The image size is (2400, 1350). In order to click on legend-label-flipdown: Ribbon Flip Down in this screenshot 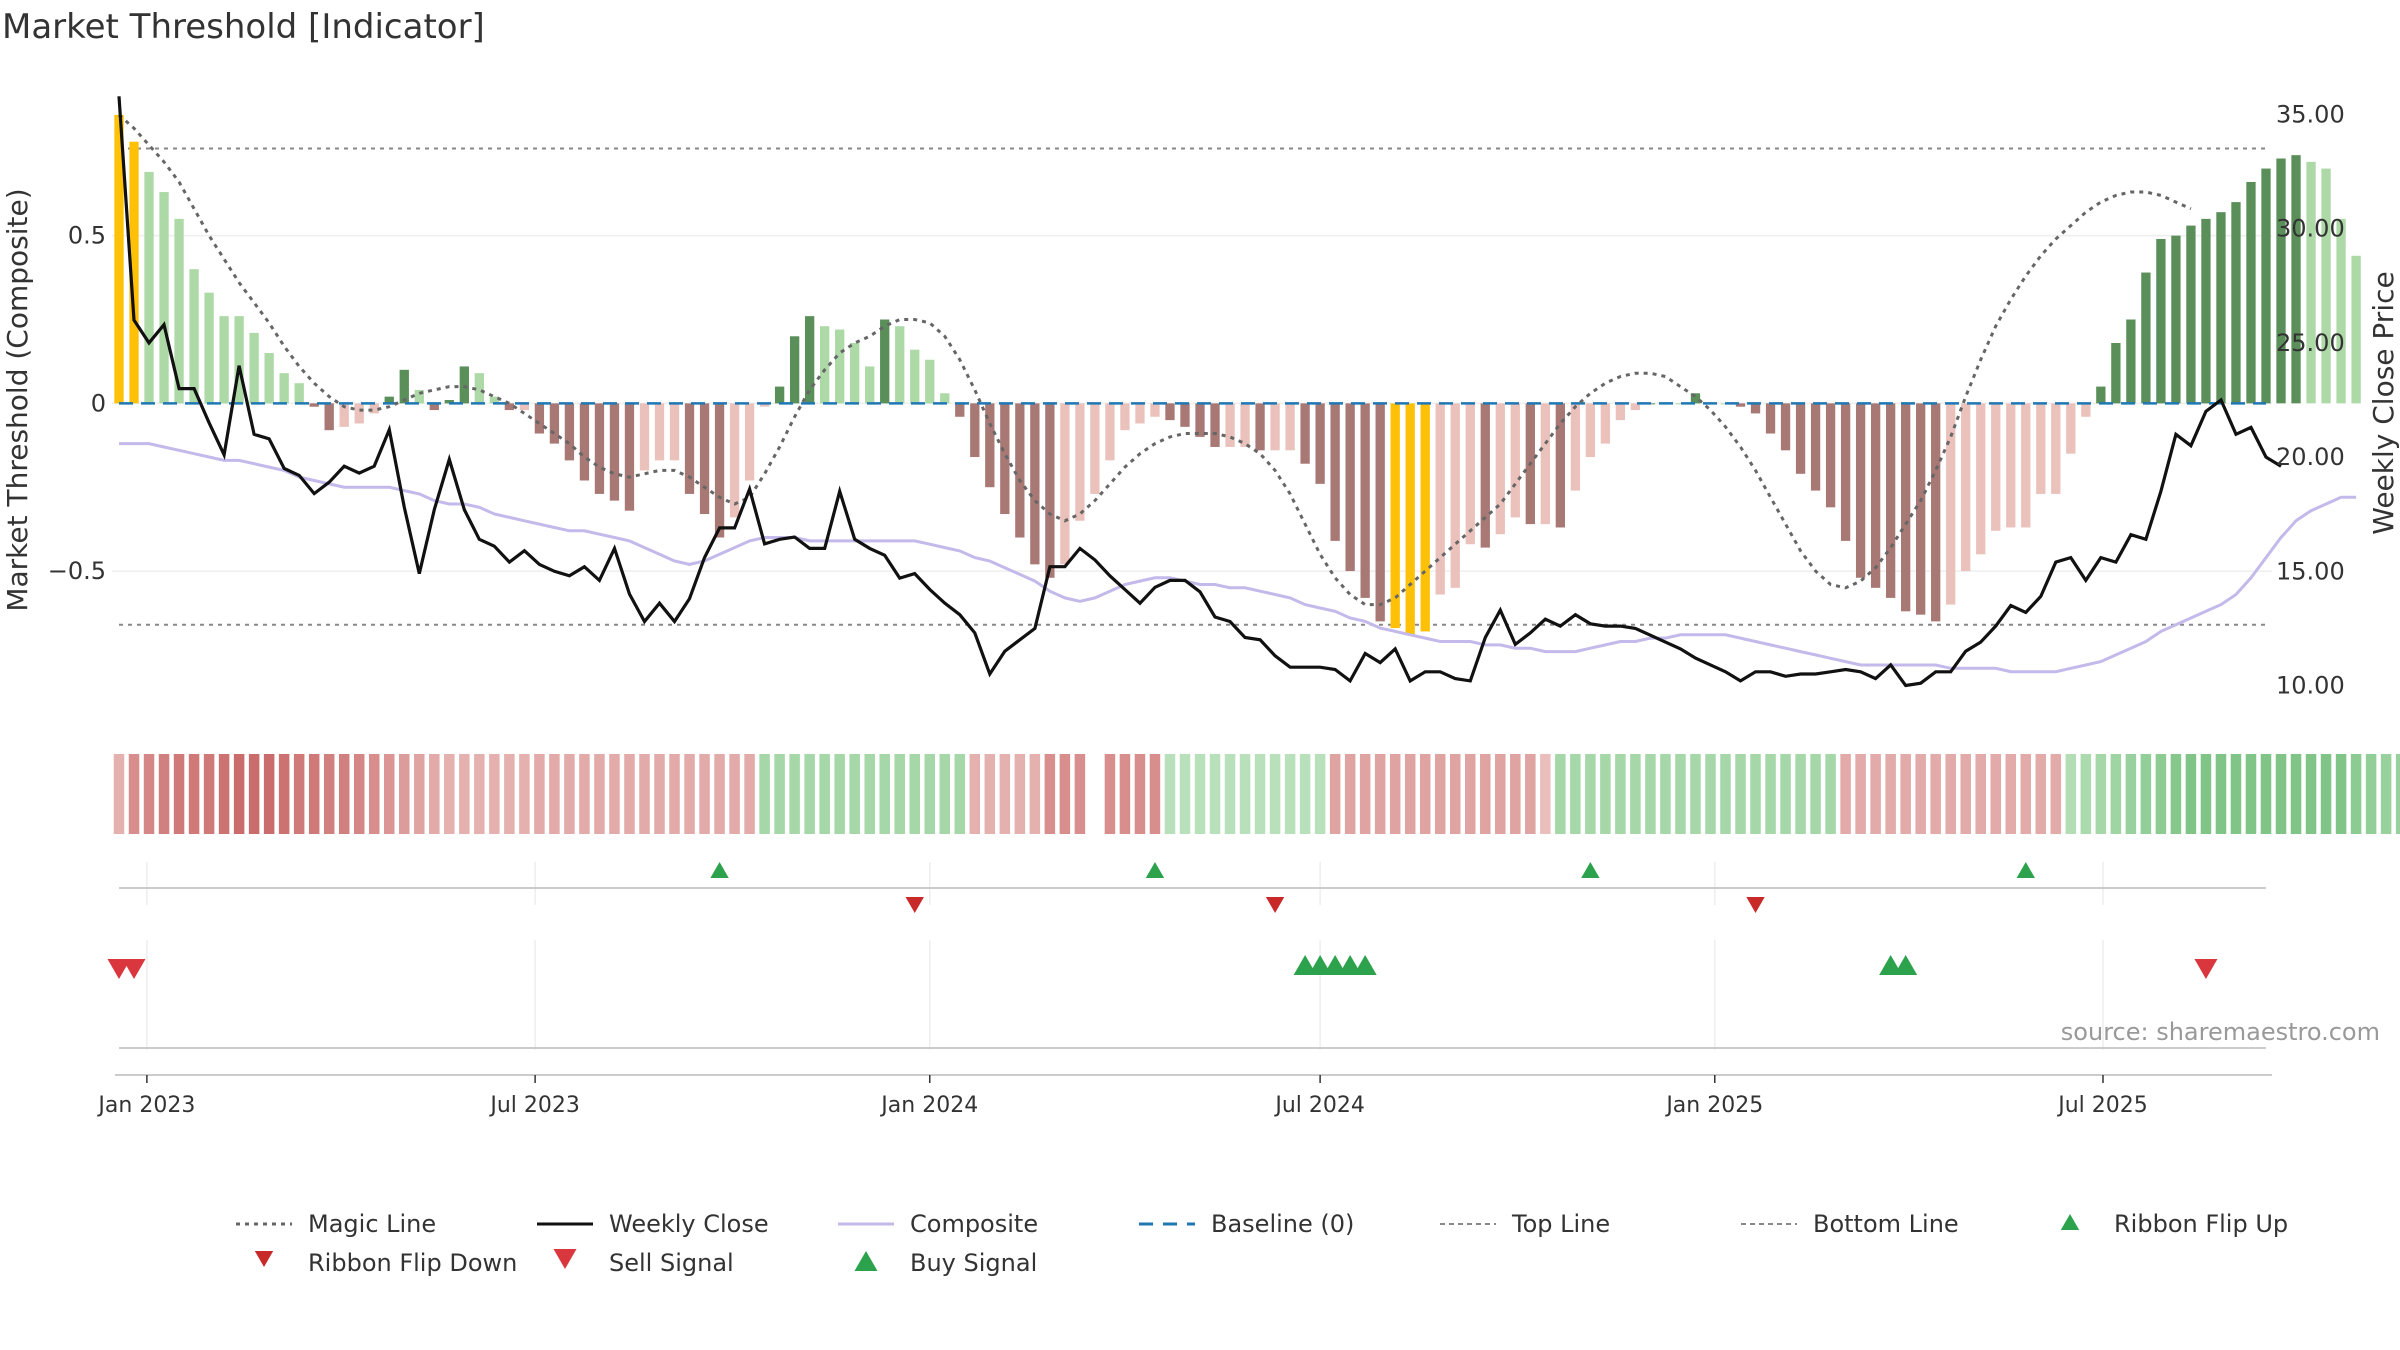, I will do `click(412, 1263)`.